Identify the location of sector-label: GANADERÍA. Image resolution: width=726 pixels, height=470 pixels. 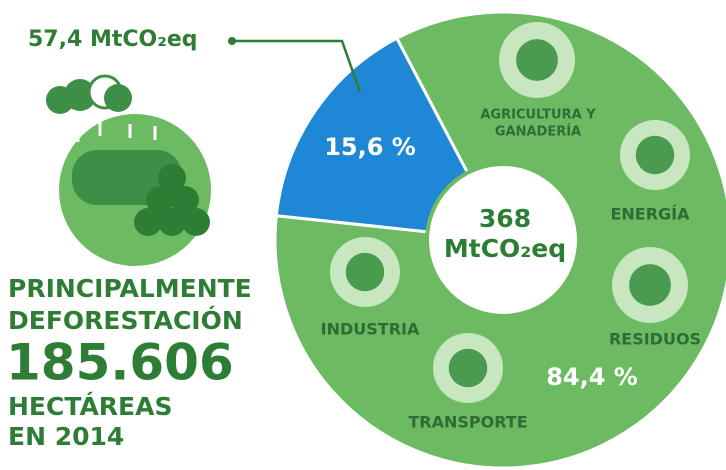
(538, 132).